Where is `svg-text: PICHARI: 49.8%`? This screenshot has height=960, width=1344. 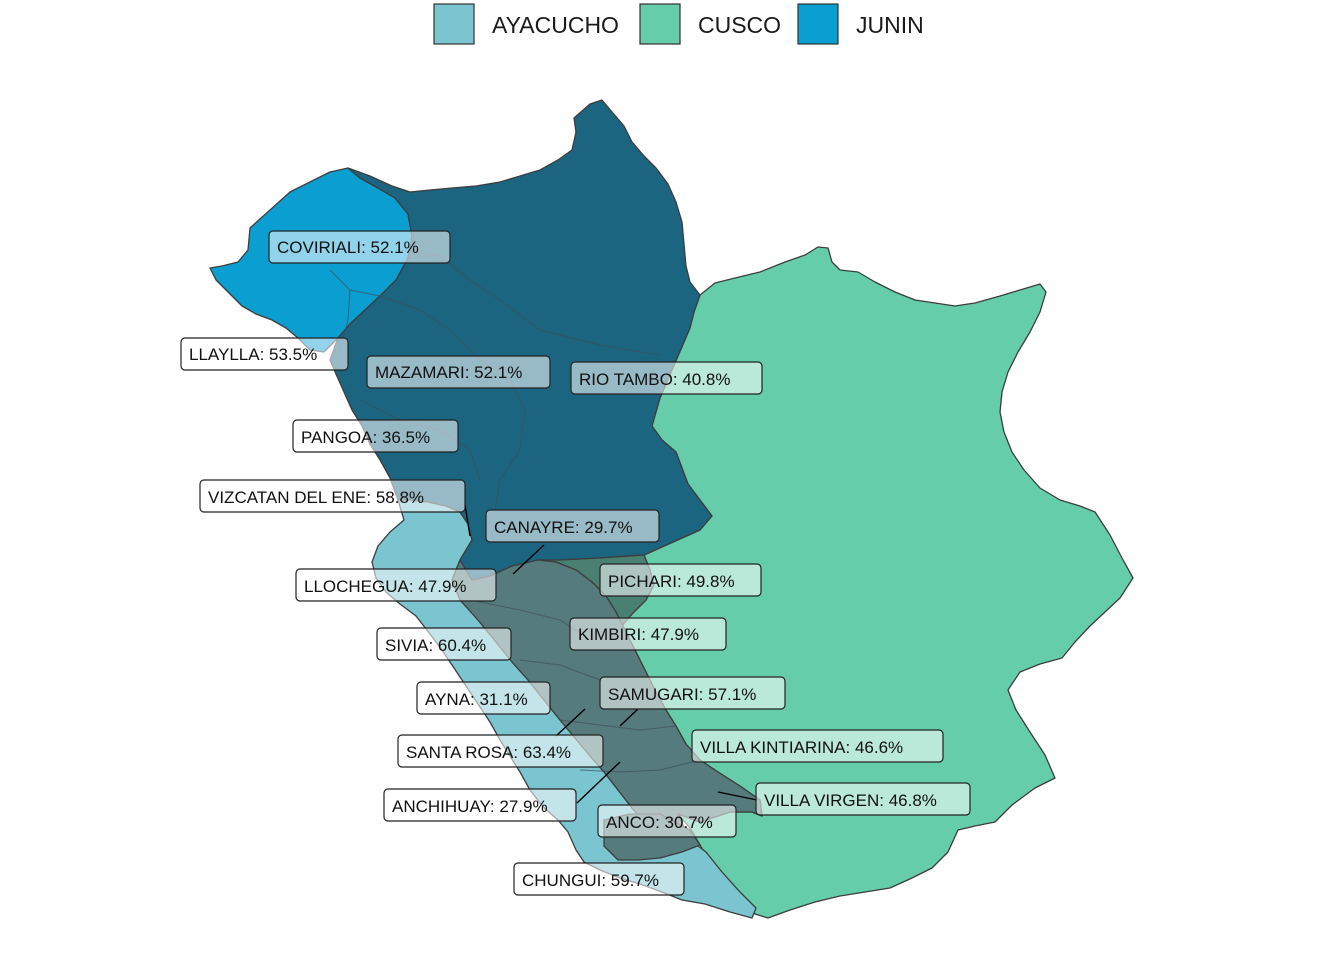
svg-text: PICHARI: 49.8% is located at coordinates (671, 581).